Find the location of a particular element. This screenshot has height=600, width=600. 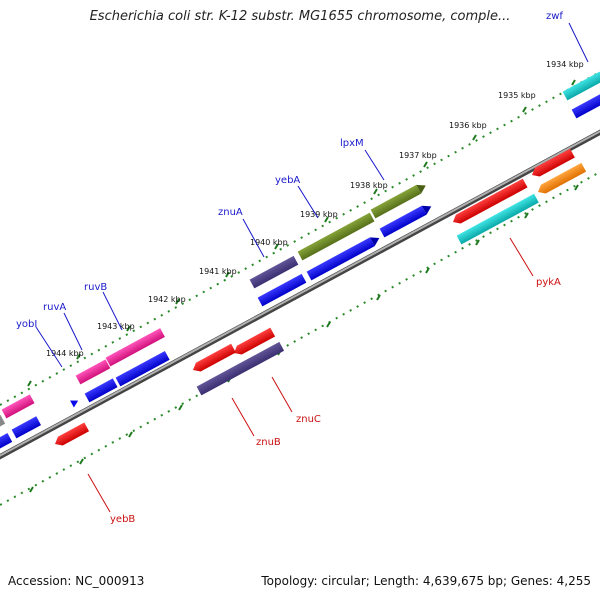

leader-pykA is located at coordinates (521, 257).